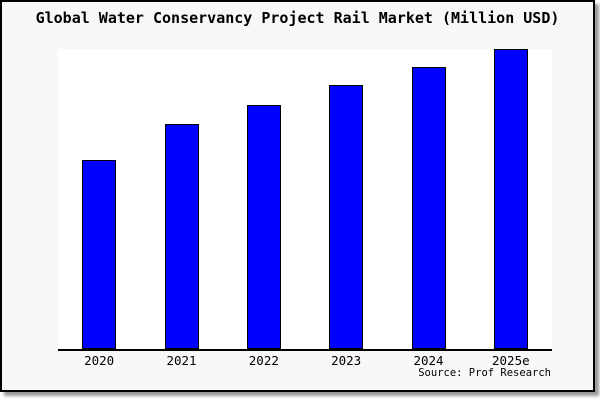  I want to click on bar-2022, so click(263, 226).